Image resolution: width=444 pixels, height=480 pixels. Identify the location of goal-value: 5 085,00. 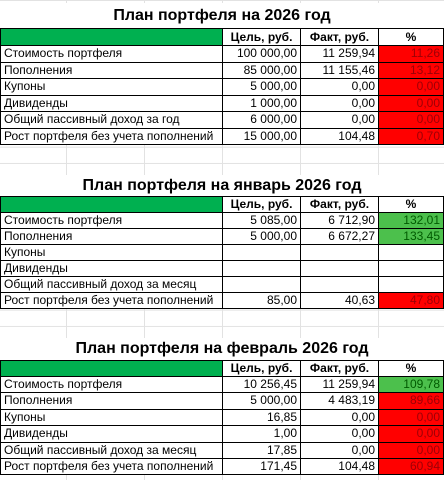
(261, 220).